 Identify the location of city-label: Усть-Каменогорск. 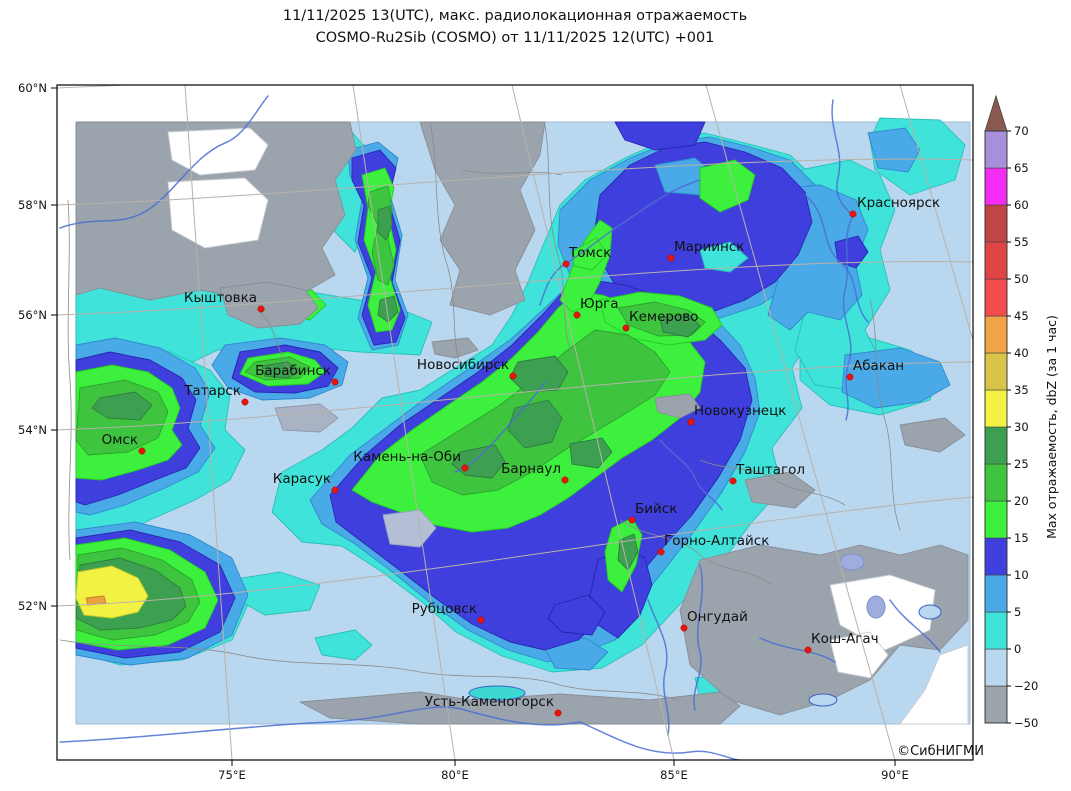
(489, 702).